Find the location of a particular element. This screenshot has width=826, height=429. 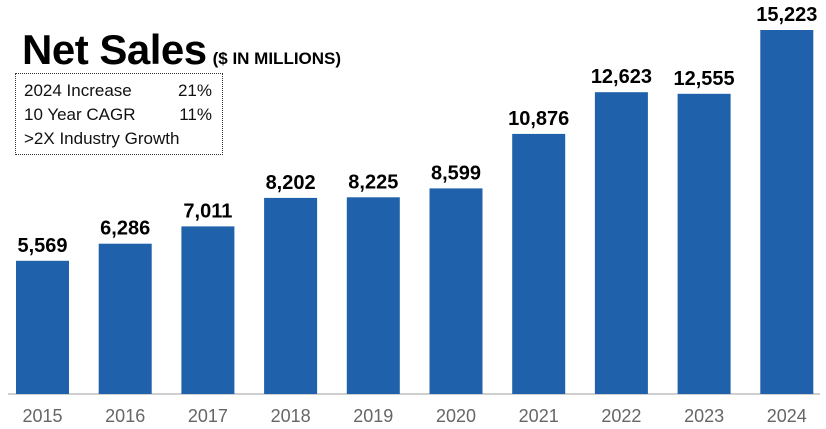

stats-label: 2024 Increase is located at coordinates (78, 90).